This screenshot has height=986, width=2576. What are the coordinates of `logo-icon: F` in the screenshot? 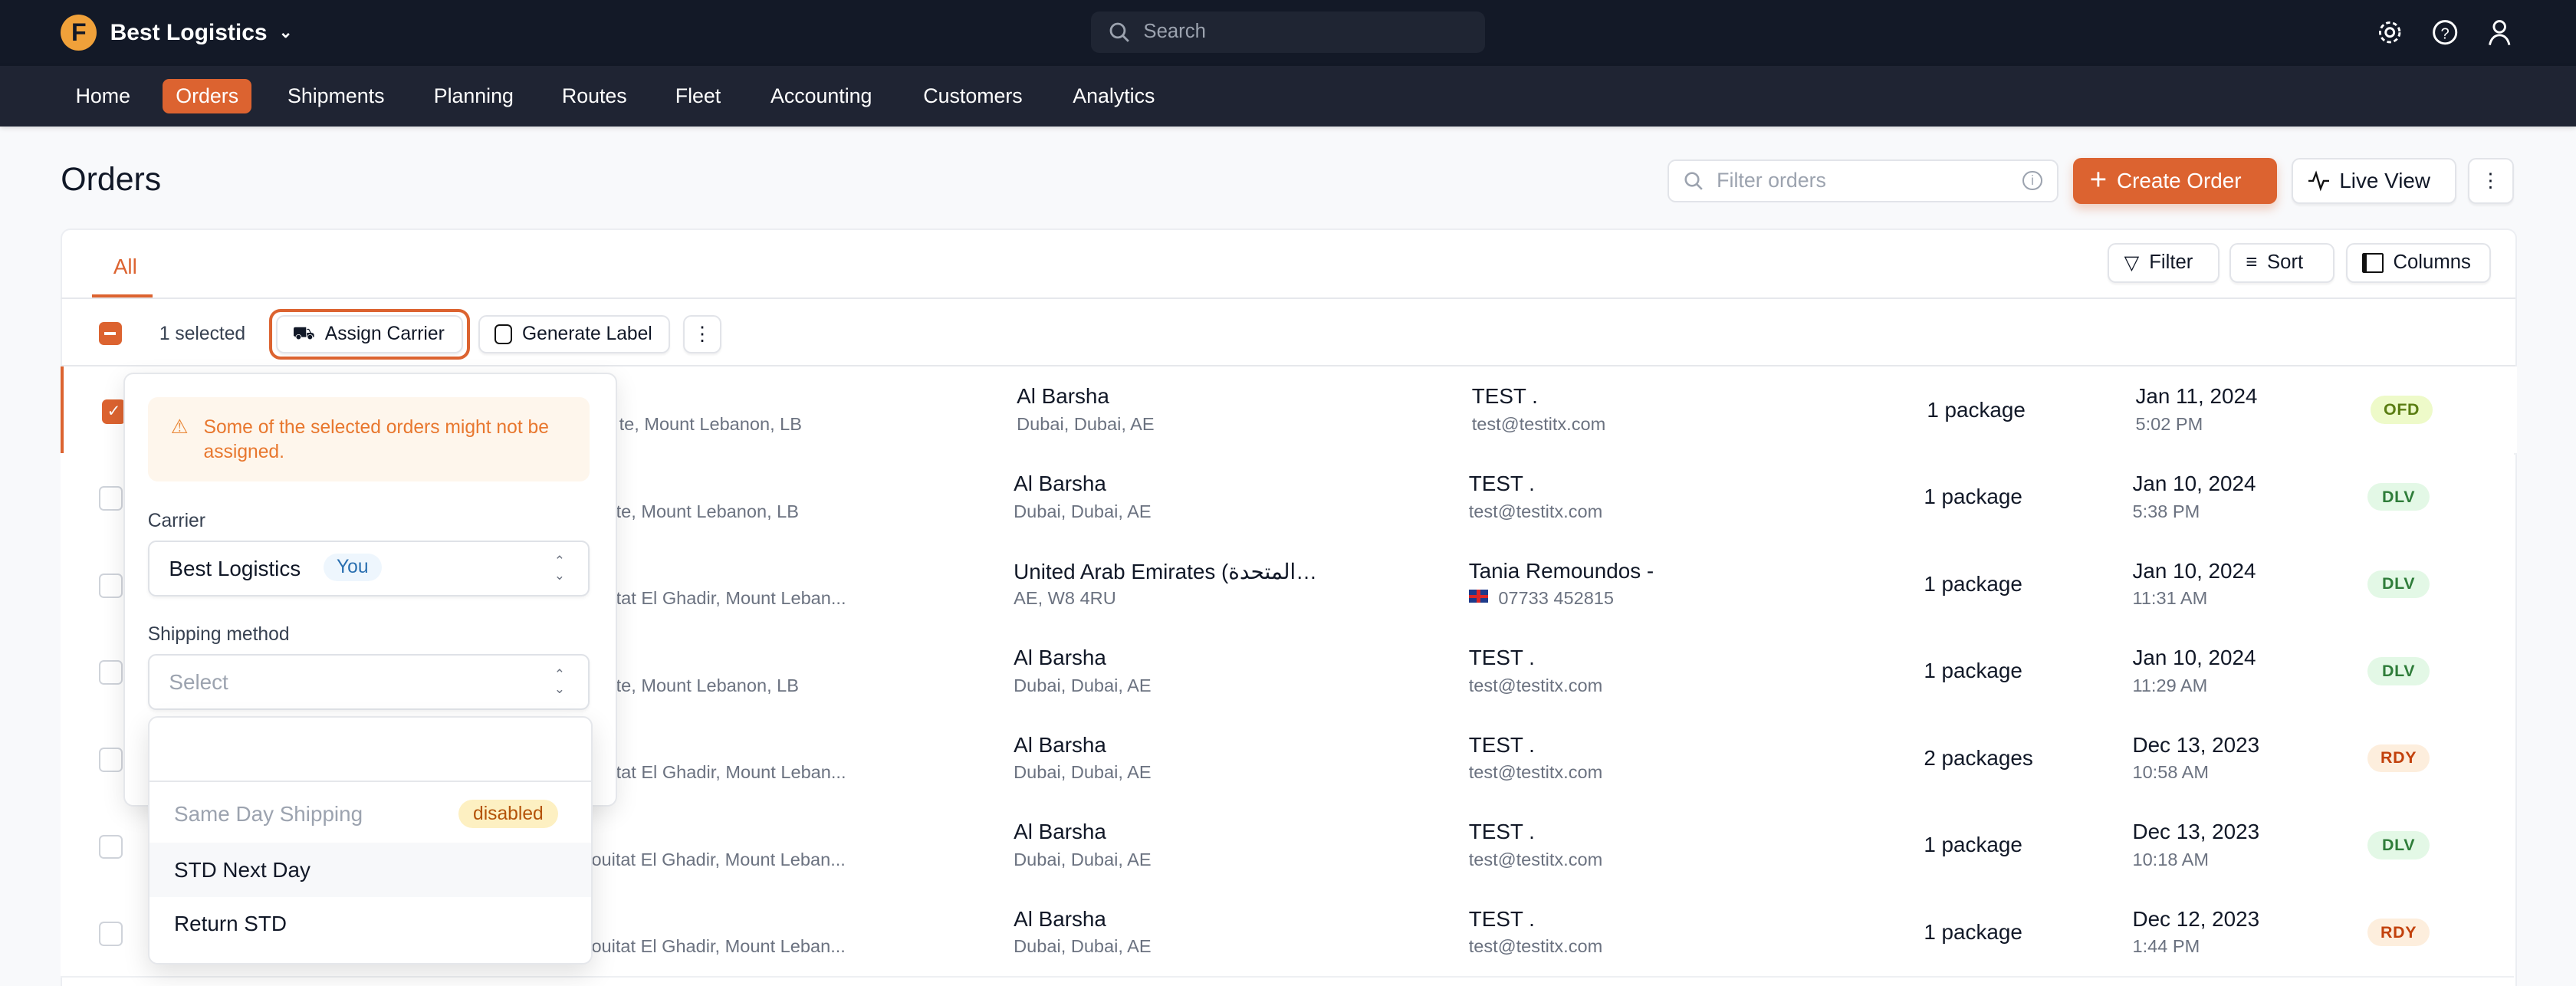 It's located at (79, 33).